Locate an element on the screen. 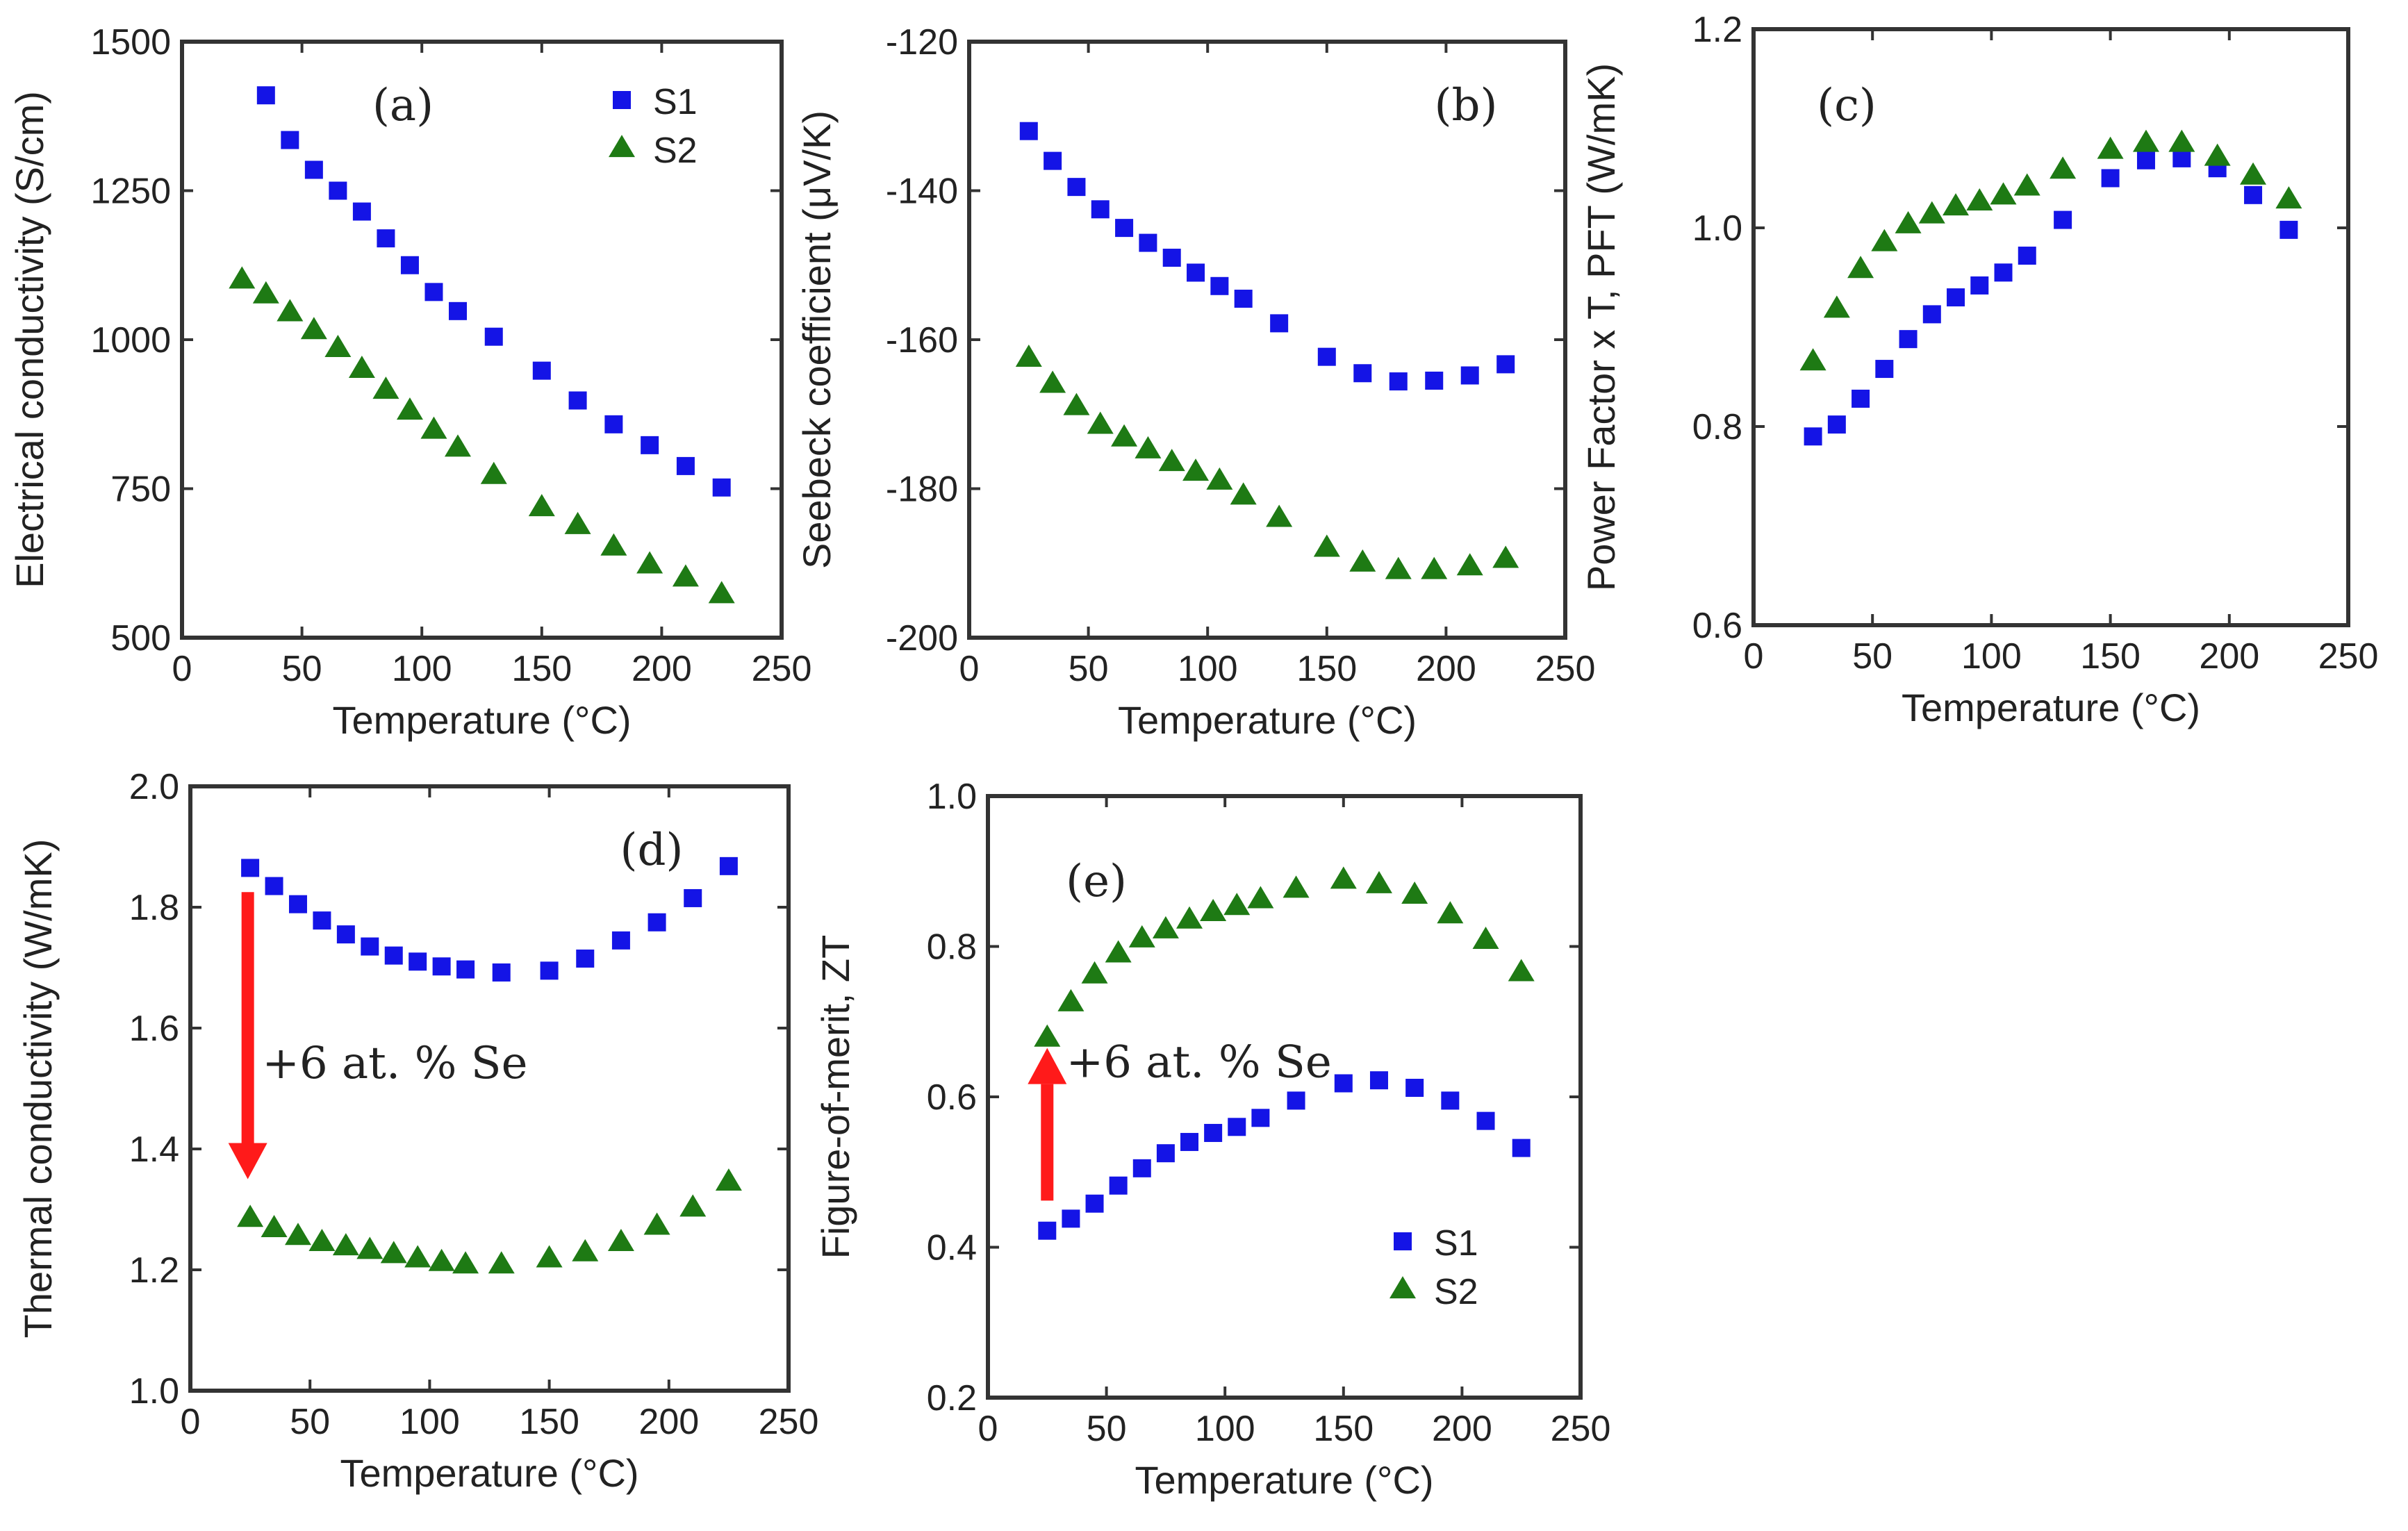 This screenshot has width=2408, height=1531. panel-c-xtick-label: 50 is located at coordinates (1872, 656).